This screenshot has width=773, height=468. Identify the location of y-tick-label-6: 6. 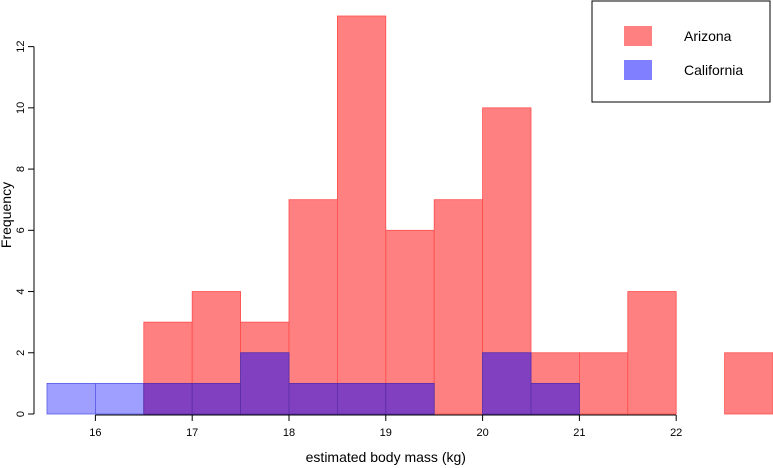
(21, 230).